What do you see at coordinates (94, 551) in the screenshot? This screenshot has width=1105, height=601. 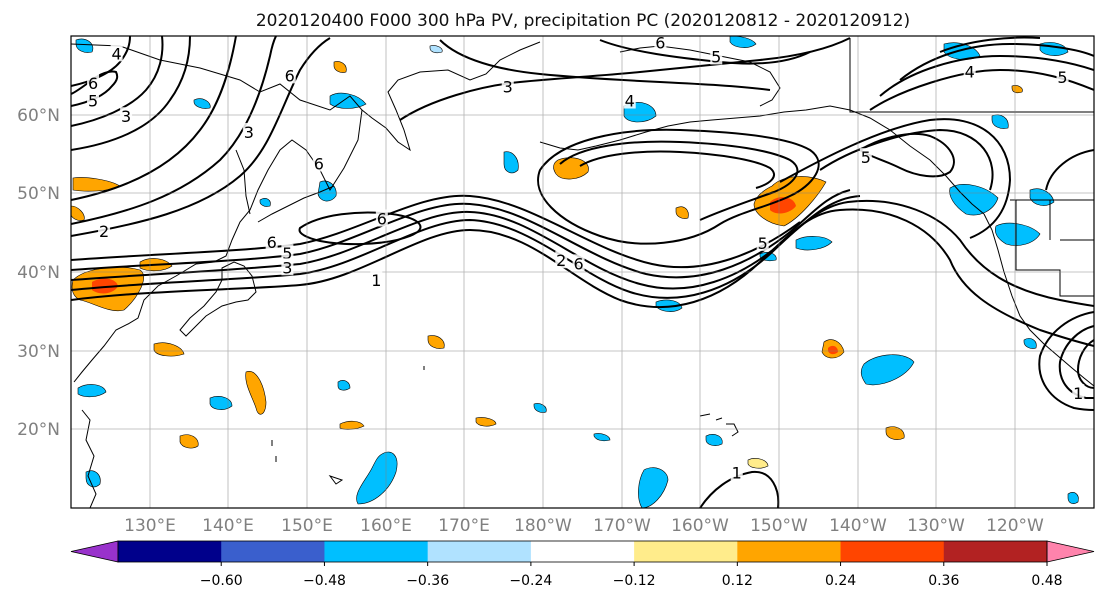 I see `colorbar-extend-low` at bounding box center [94, 551].